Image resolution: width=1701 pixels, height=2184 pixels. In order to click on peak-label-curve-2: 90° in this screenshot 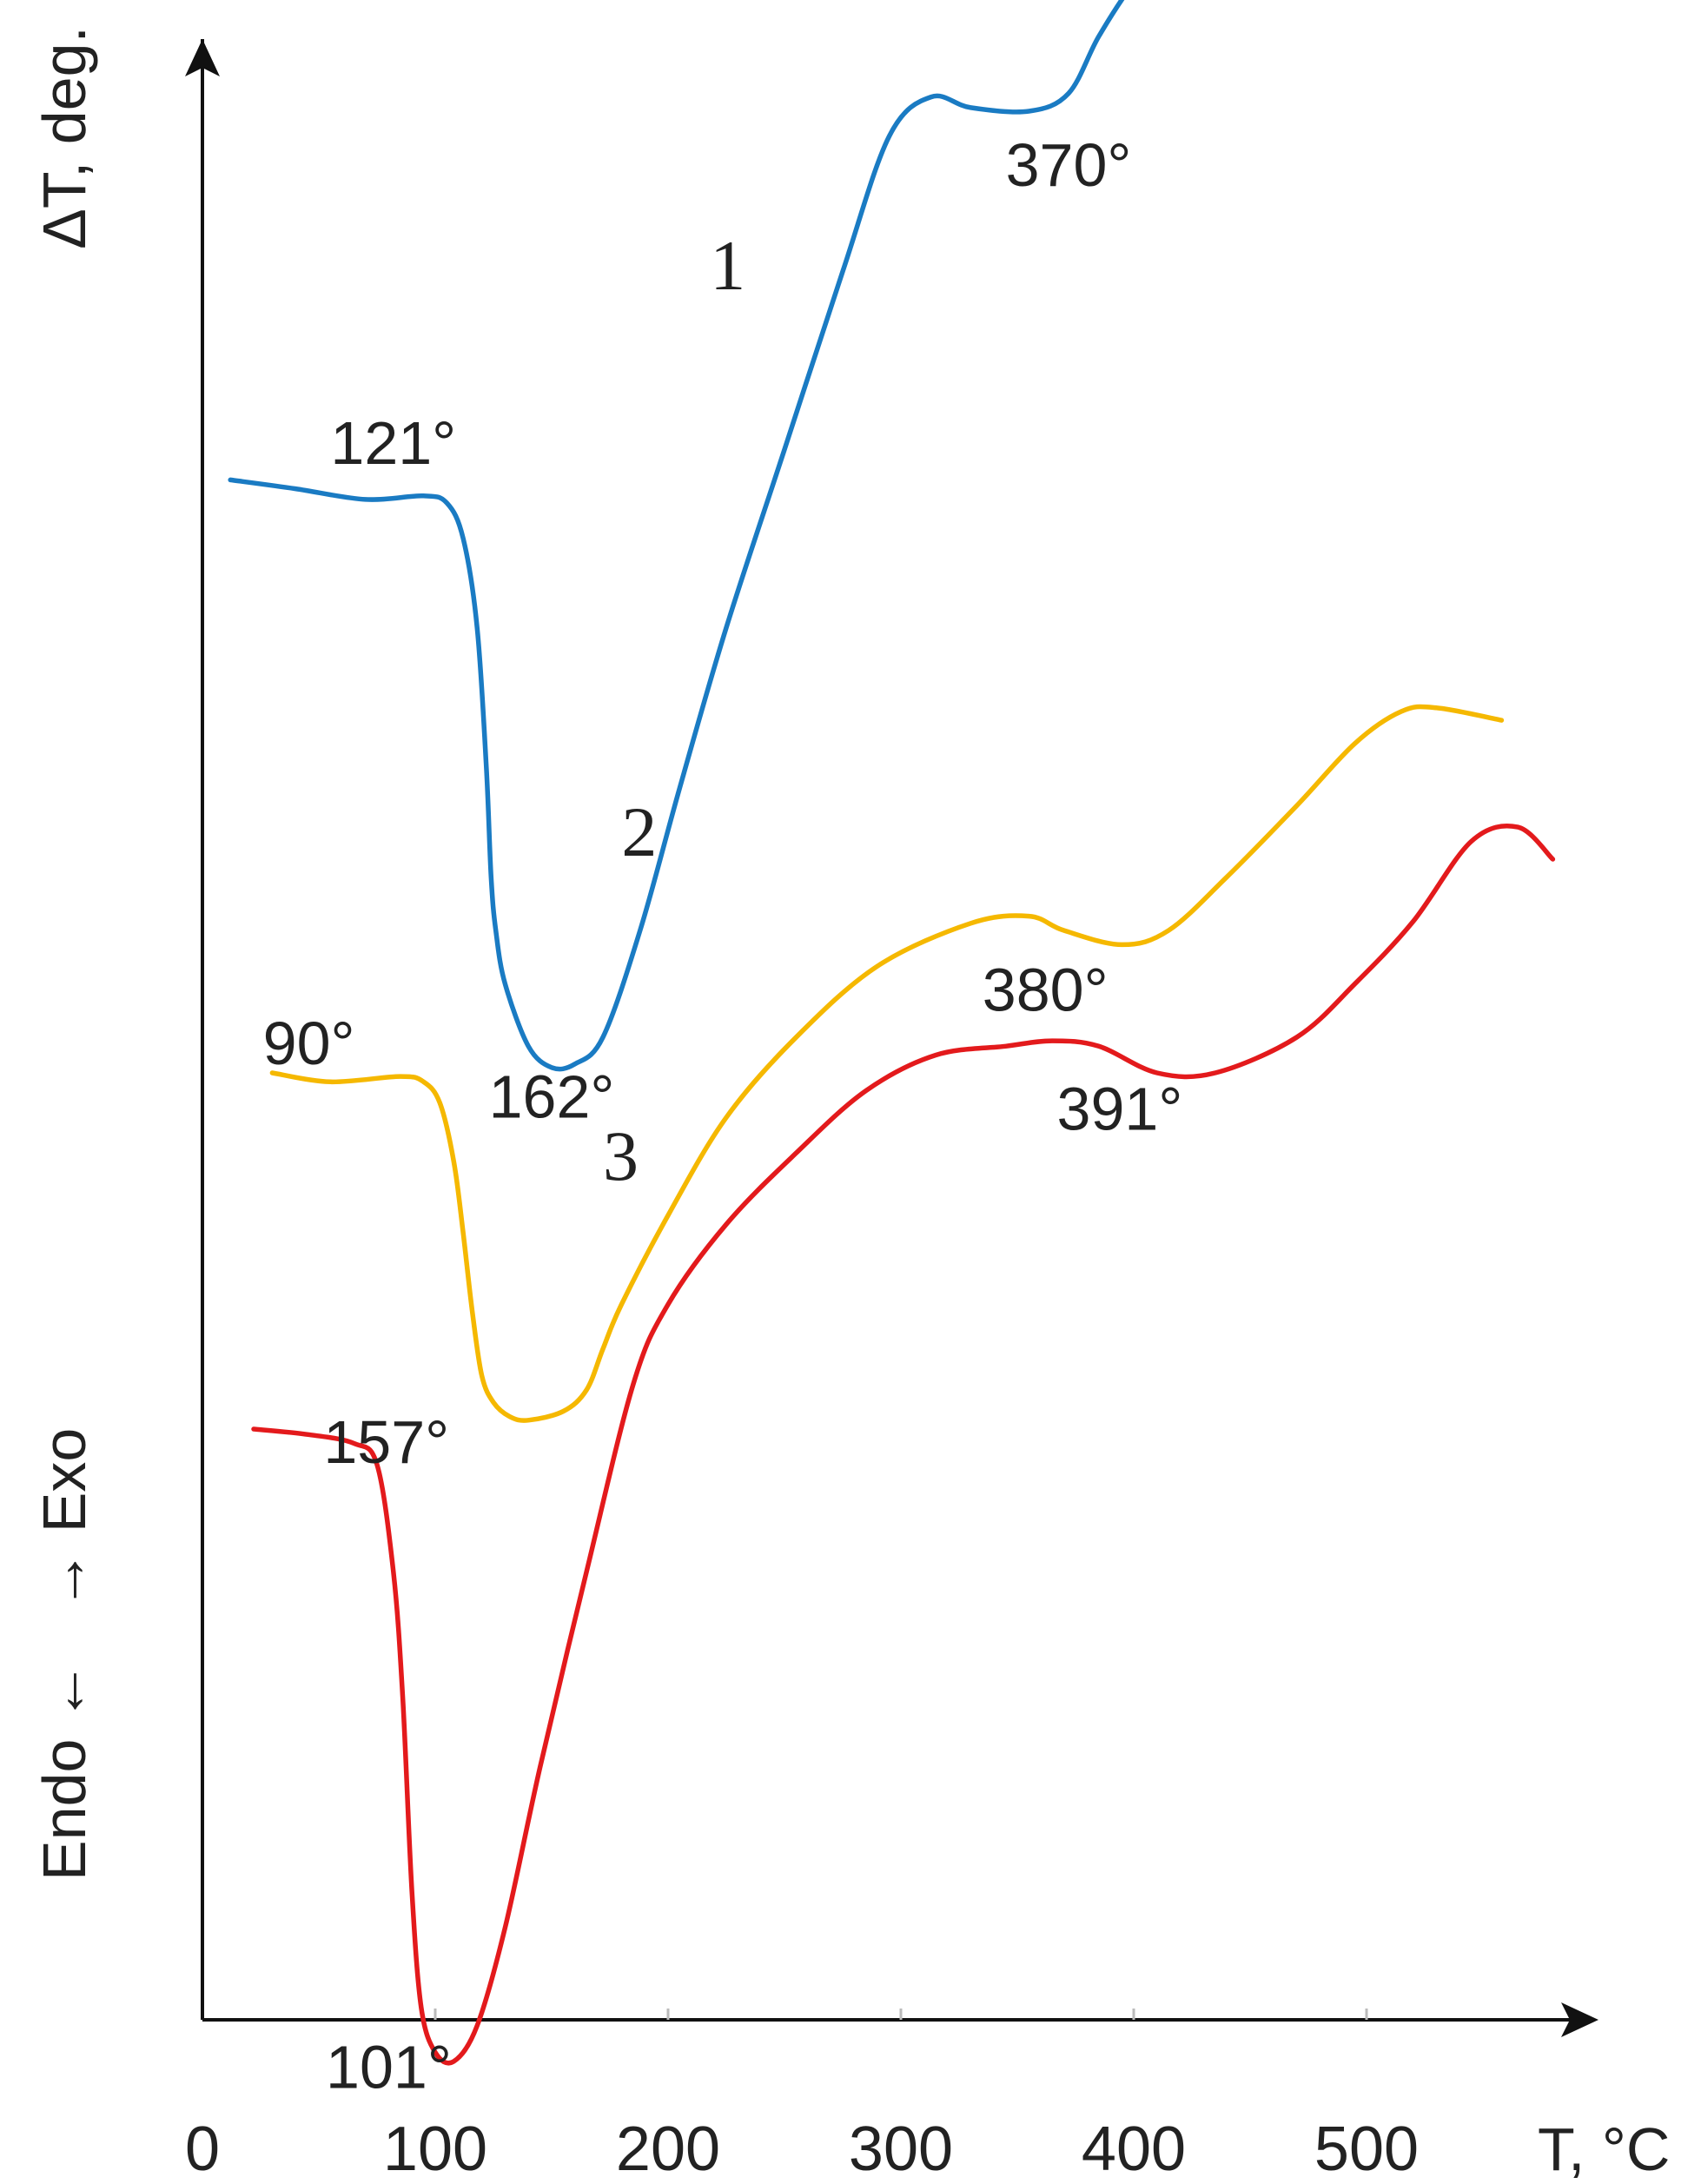, I will do `click(309, 1043)`.